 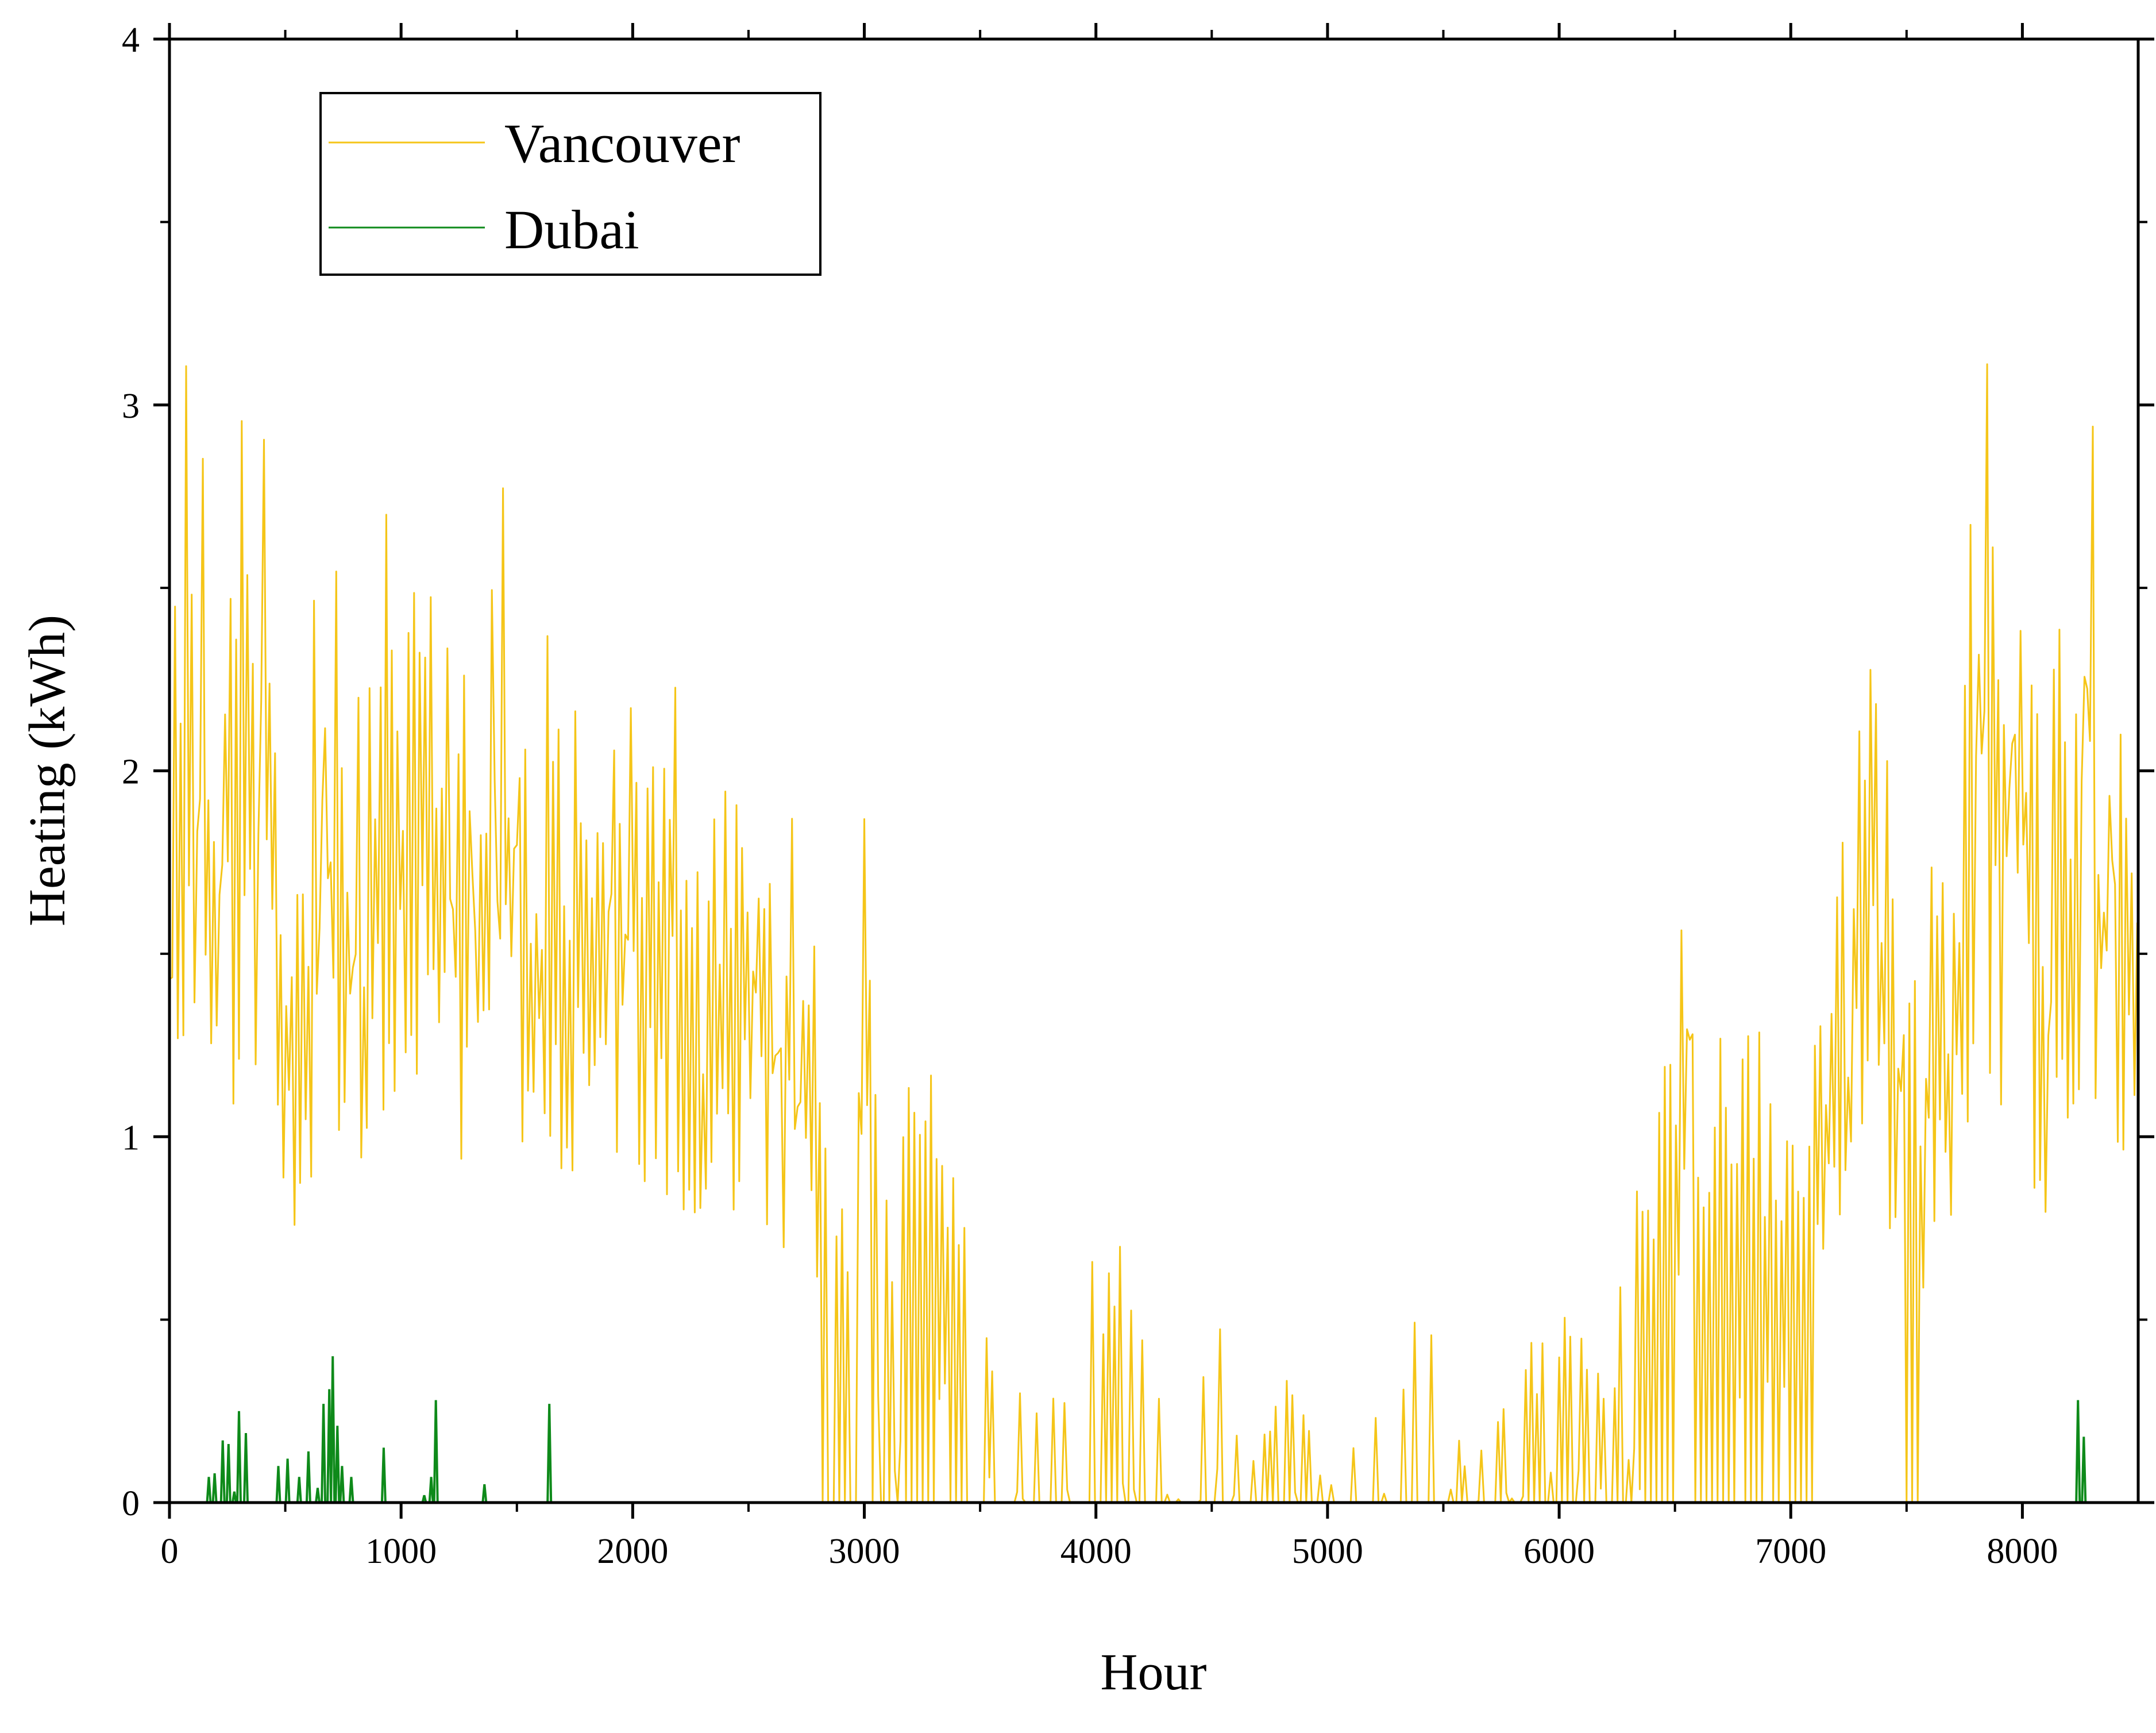 What do you see at coordinates (571, 229) in the screenshot?
I see `legend-label-dubai: Dubai` at bounding box center [571, 229].